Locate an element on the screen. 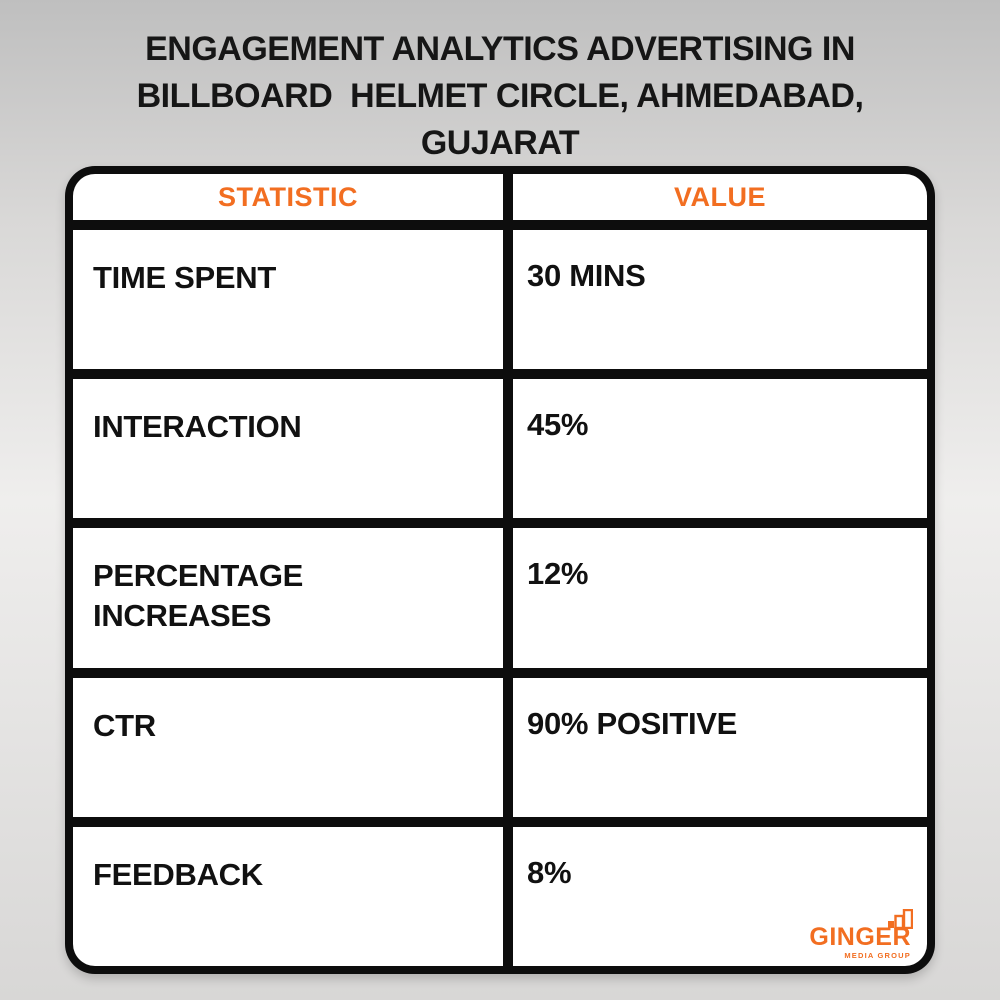 This screenshot has height=1000, width=1000. statistic-cell: PERCENTAGE INCREASES is located at coordinates (288, 598).